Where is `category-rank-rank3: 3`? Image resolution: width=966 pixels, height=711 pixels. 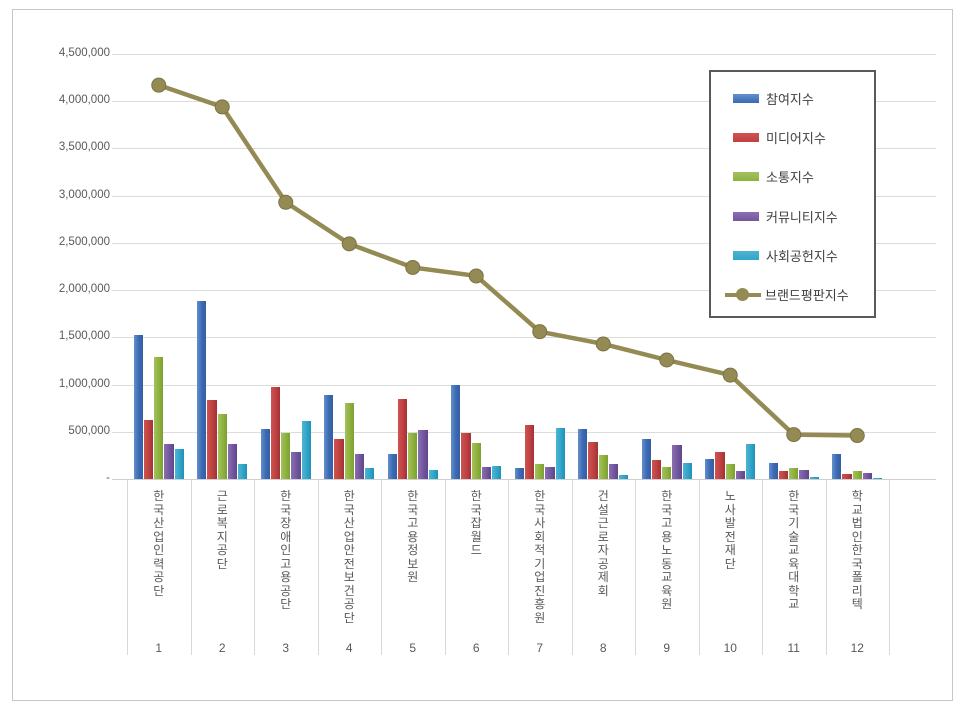 category-rank-rank3: 3 is located at coordinates (286, 648).